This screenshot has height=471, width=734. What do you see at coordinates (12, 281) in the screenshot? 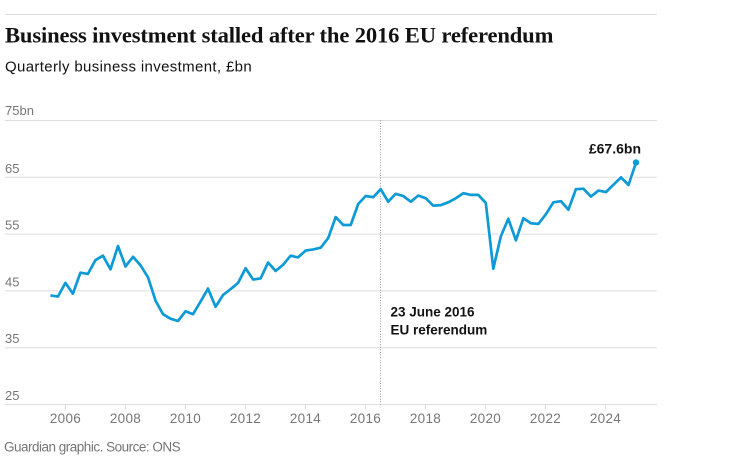
I see `svg-text: 45` at bounding box center [12, 281].